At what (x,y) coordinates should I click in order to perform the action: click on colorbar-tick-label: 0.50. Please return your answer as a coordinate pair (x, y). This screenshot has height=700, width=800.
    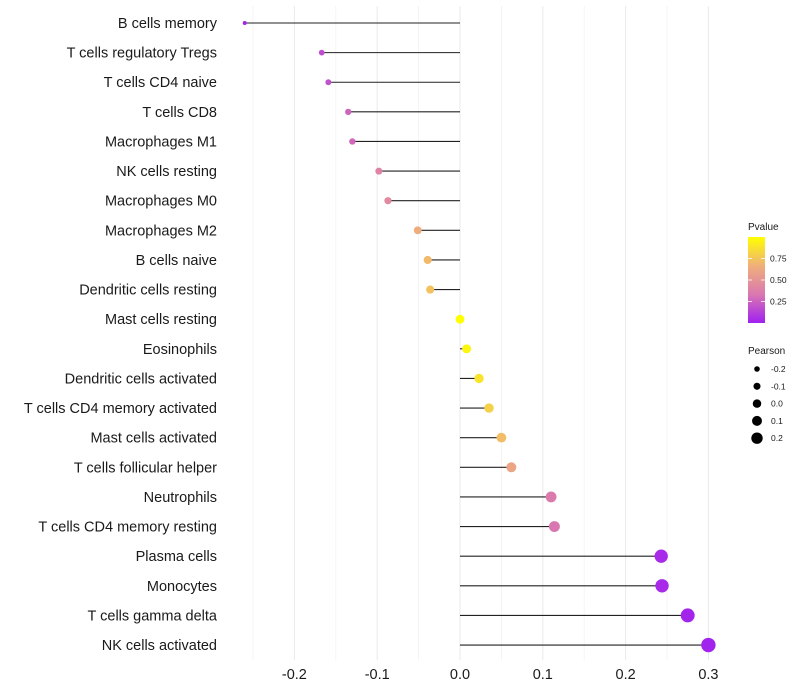
    Looking at the image, I should click on (778, 280).